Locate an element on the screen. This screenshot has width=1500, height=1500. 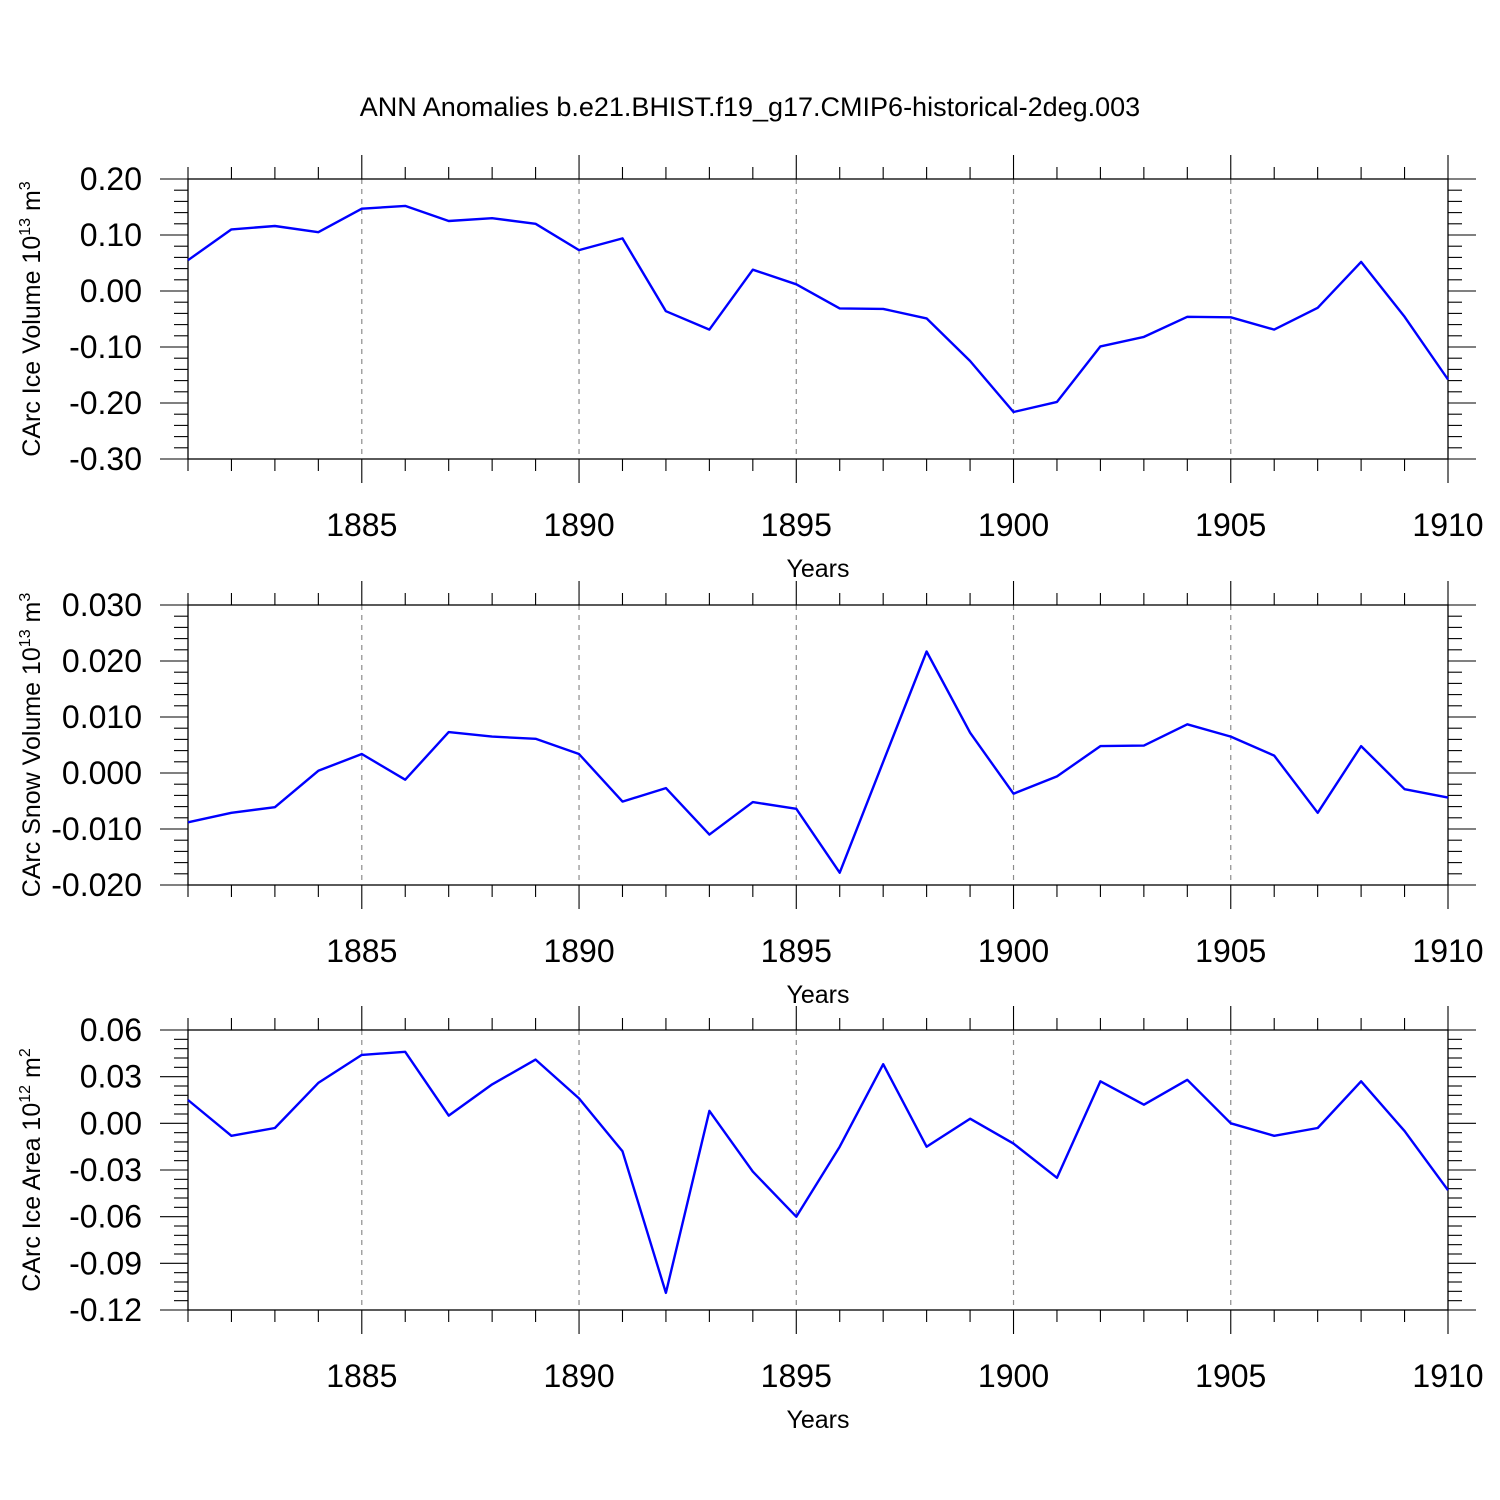
y-tick-label: 0.06 is located at coordinates (111, 1030).